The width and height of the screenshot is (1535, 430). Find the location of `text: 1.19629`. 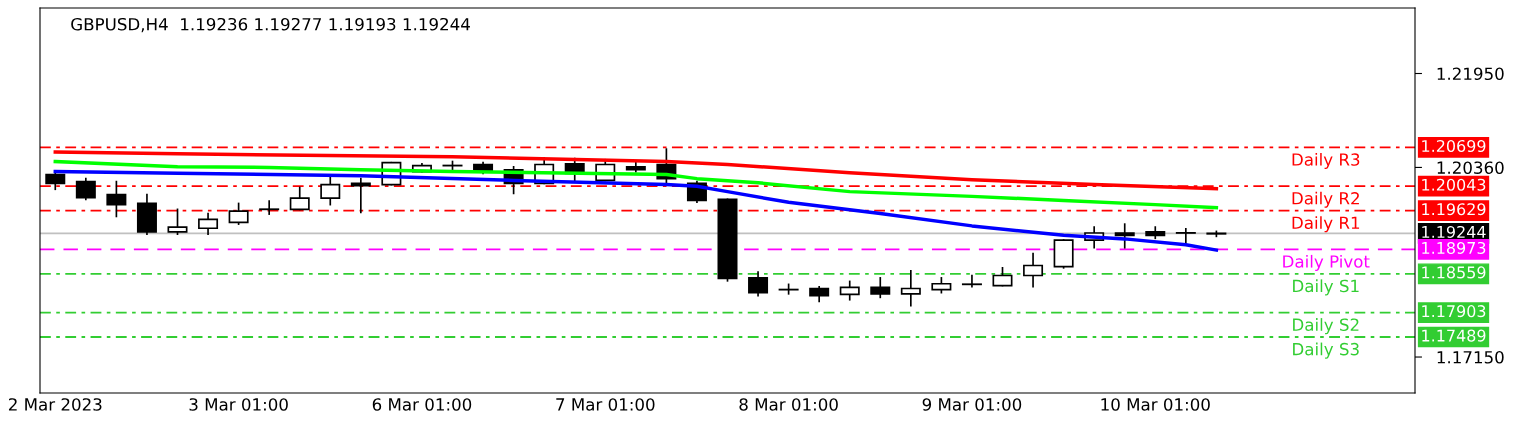

text: 1.19629 is located at coordinates (1454, 209).